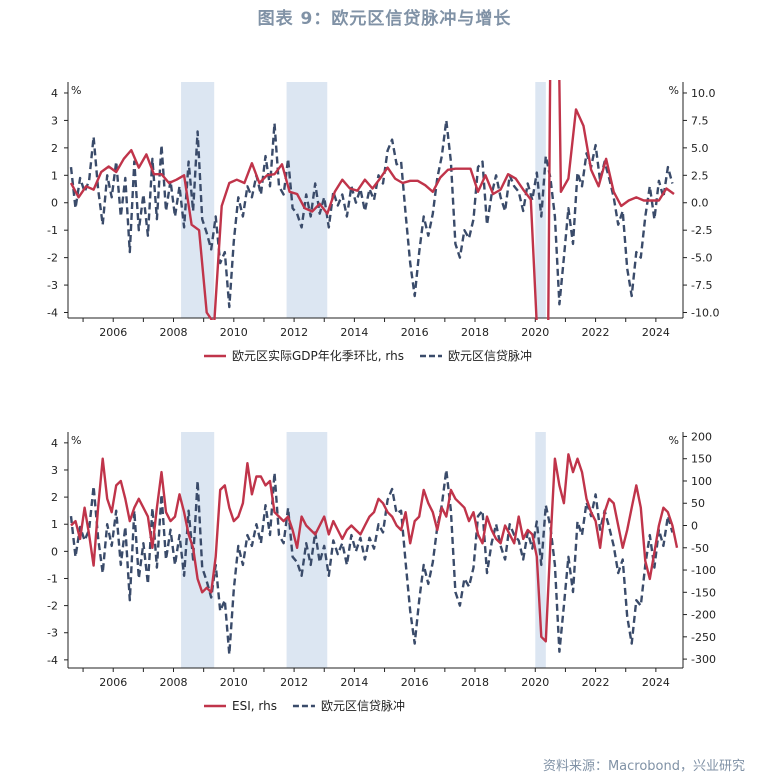  What do you see at coordinates (701, 436) in the screenshot?
I see `right-tick-label: 200` at bounding box center [701, 436].